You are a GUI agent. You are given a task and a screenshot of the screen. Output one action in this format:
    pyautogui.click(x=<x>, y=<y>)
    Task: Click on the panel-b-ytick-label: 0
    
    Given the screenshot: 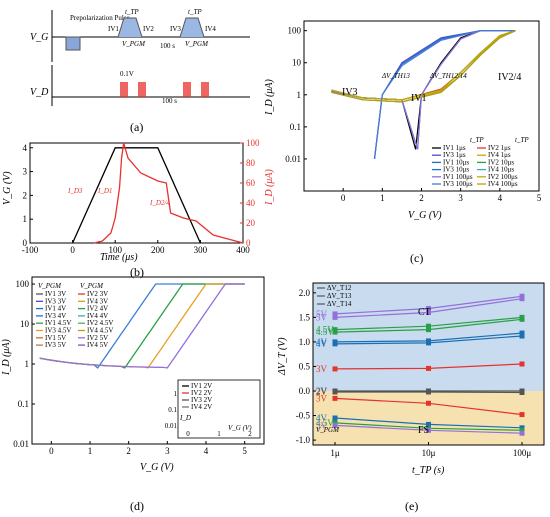 What is the action you would take?
    pyautogui.click(x=25, y=243)
    